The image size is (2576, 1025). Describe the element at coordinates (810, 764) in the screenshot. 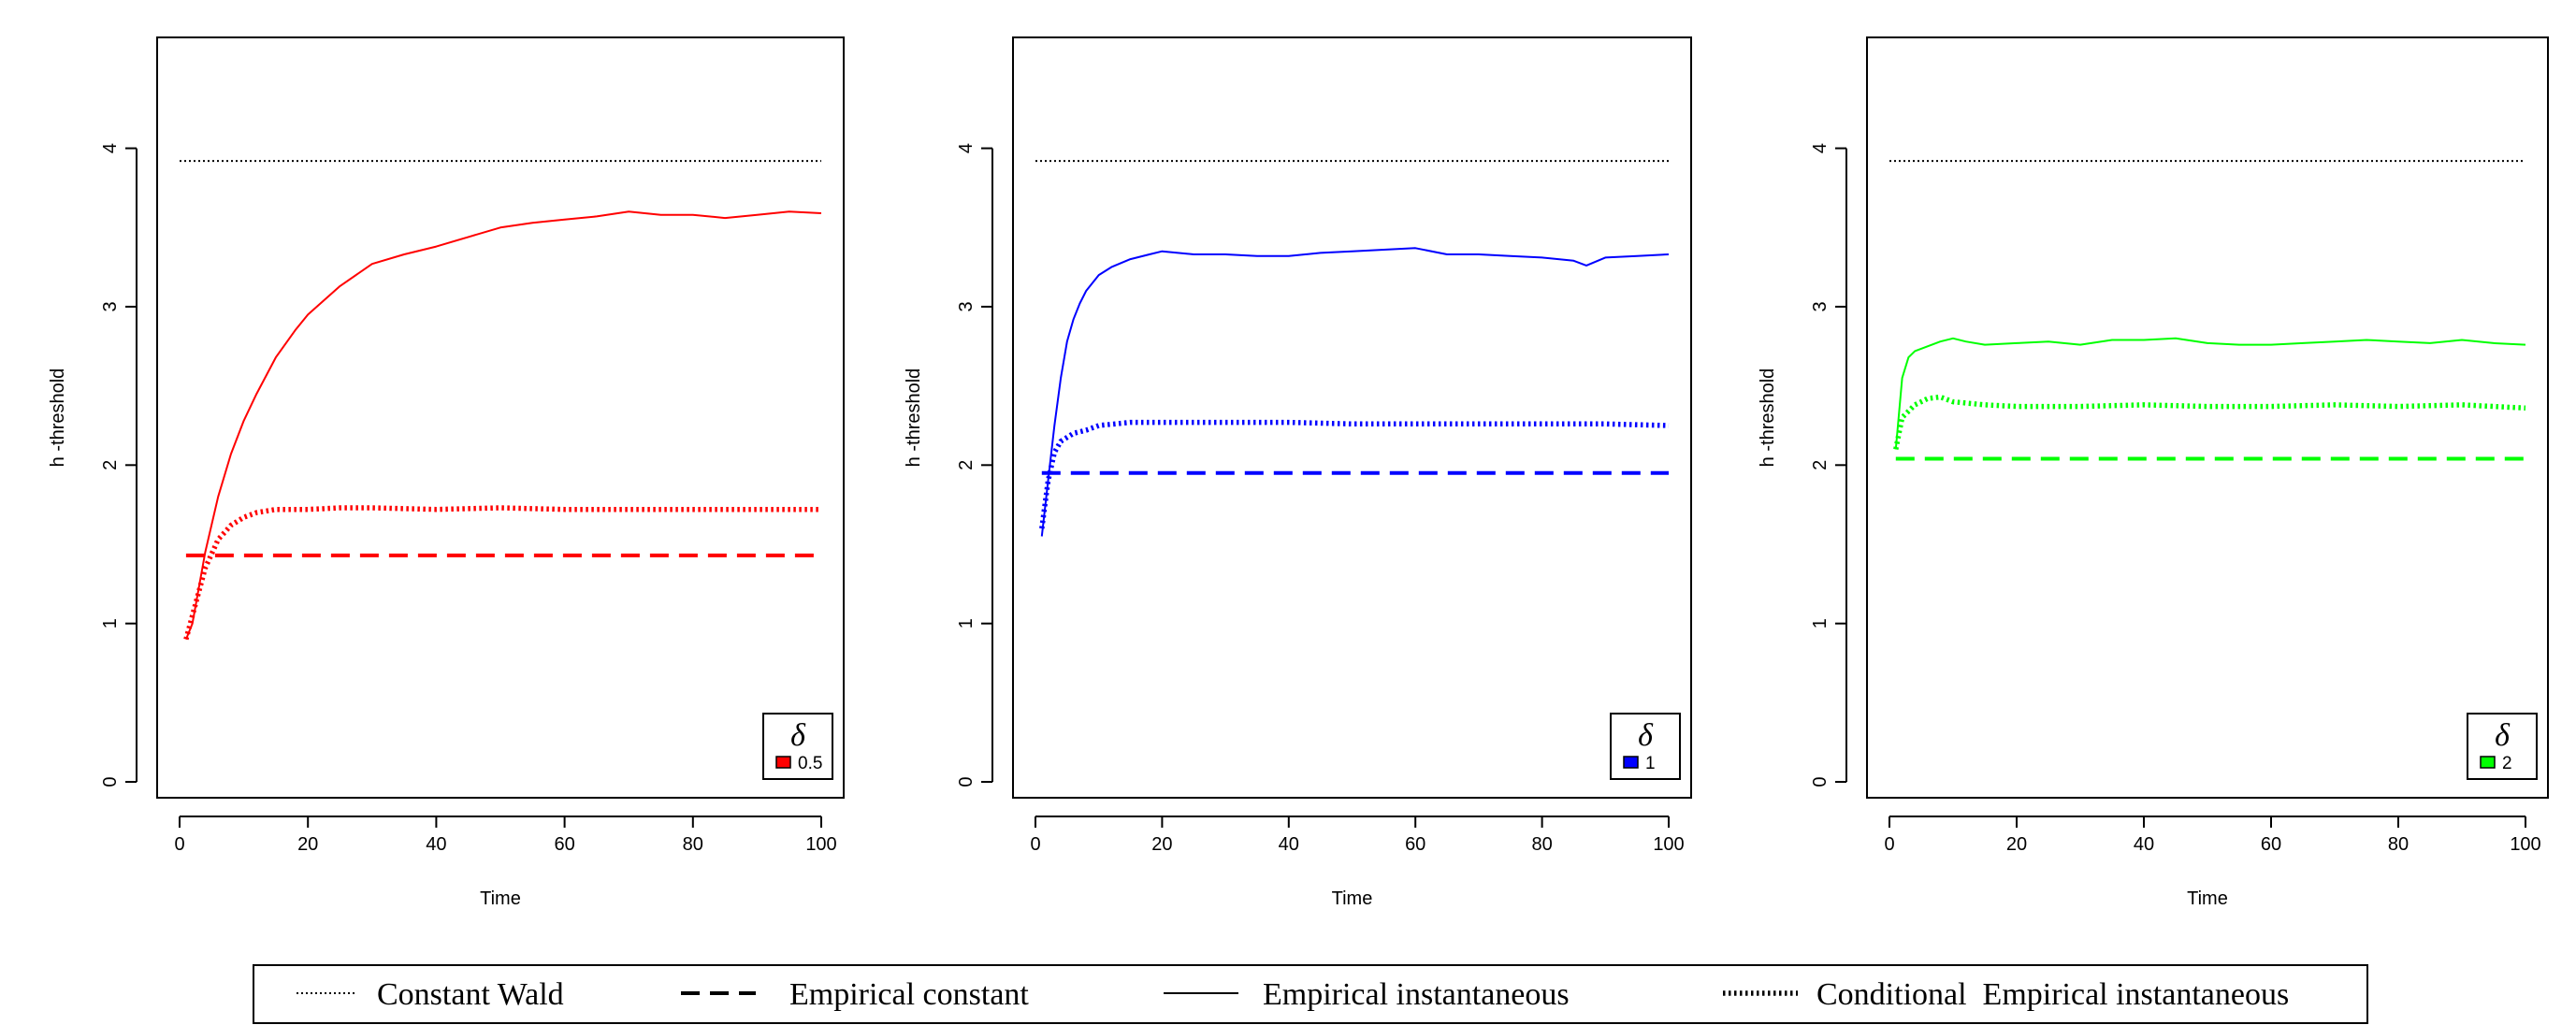

I see `delta-legend-value: 0.5` at that location.